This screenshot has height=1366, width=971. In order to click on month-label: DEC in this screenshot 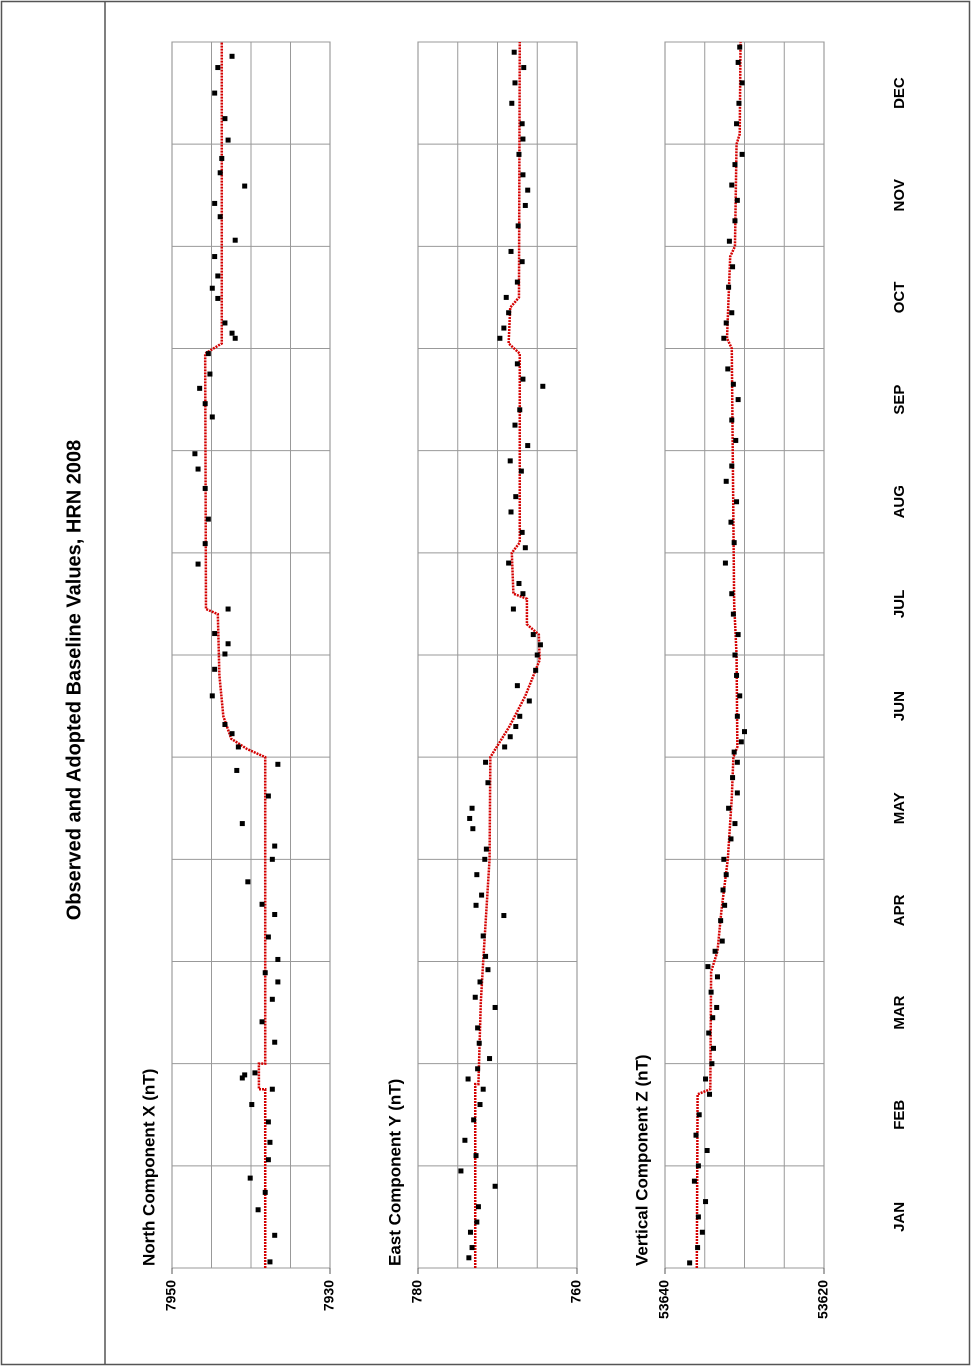, I will do `click(899, 93)`.